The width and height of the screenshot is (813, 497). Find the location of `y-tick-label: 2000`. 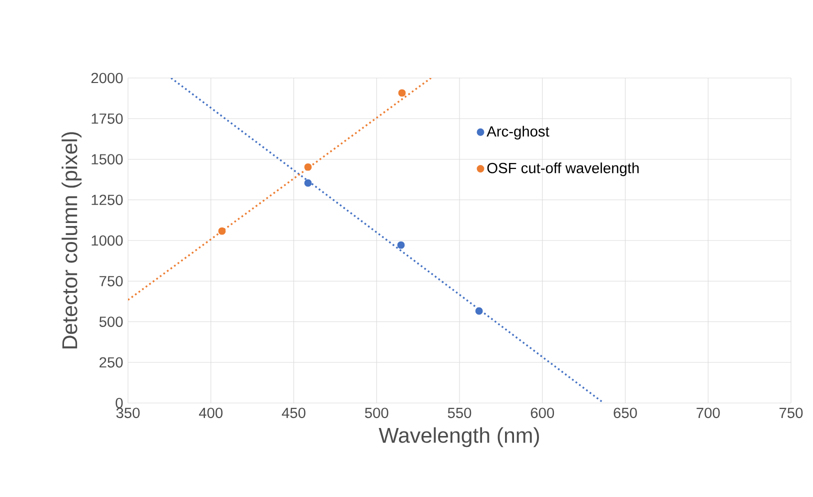

y-tick-label: 2000 is located at coordinates (107, 78).